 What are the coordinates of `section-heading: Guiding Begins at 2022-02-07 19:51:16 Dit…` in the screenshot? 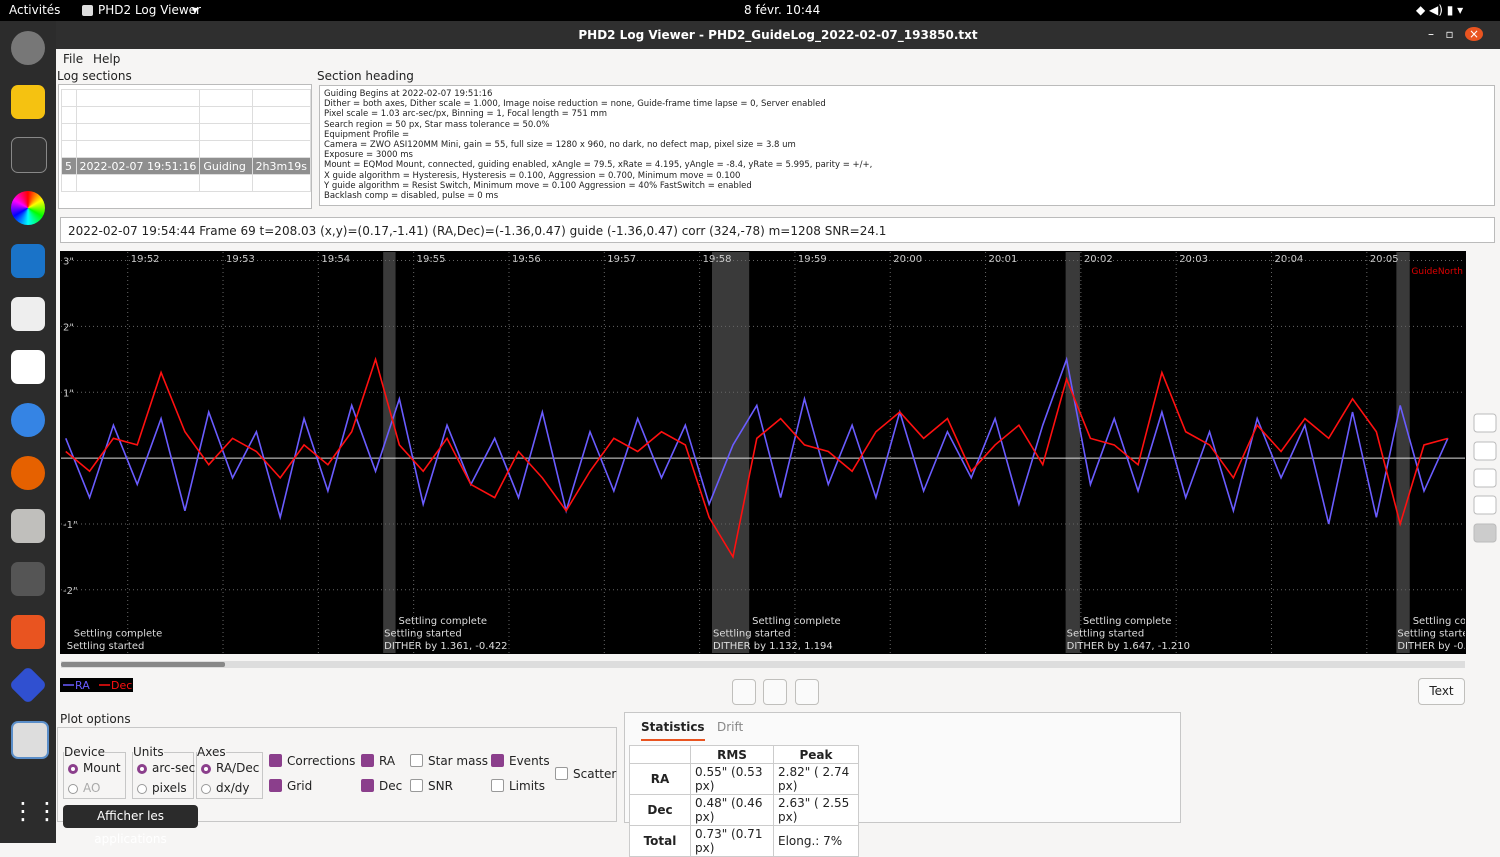 It's located at (907, 145).